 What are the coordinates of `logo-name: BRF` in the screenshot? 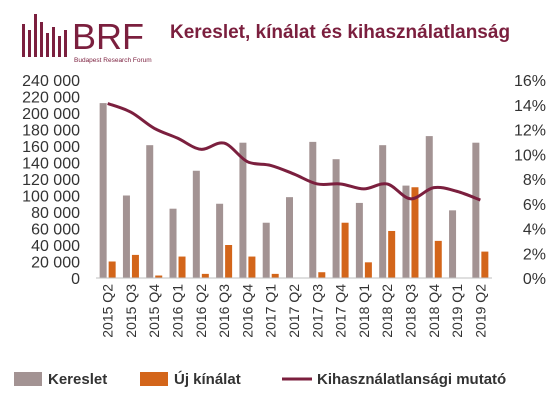 It's located at (108, 36).